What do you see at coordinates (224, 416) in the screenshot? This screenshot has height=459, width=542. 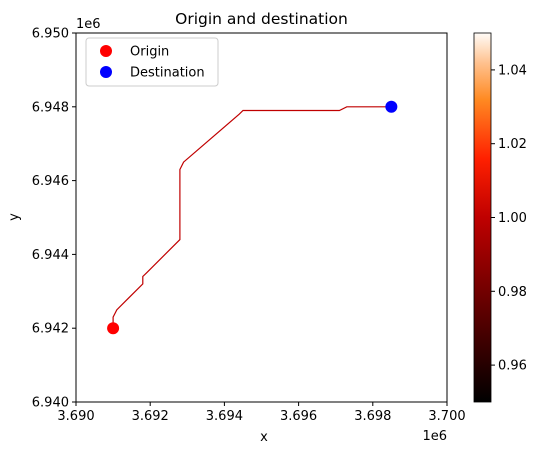 I see `x-tick-label: 3.694` at bounding box center [224, 416].